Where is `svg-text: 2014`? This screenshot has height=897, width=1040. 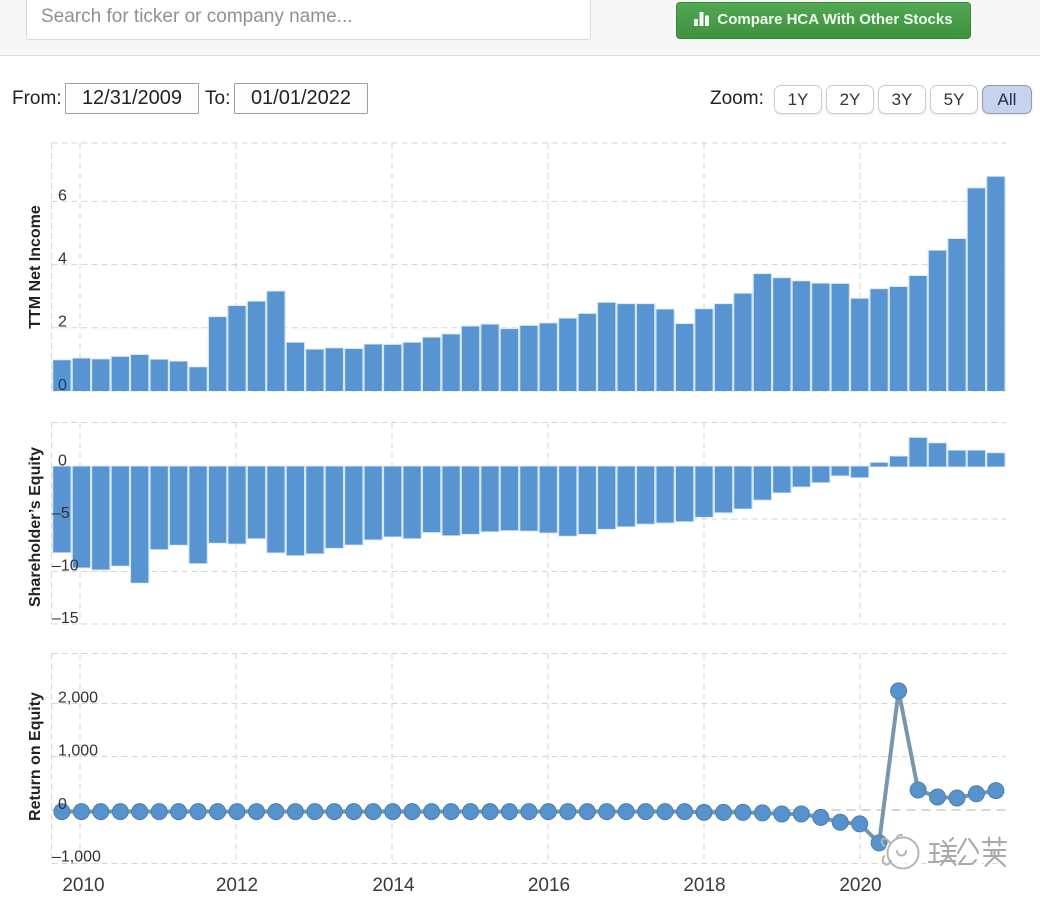 svg-text: 2014 is located at coordinates (393, 885).